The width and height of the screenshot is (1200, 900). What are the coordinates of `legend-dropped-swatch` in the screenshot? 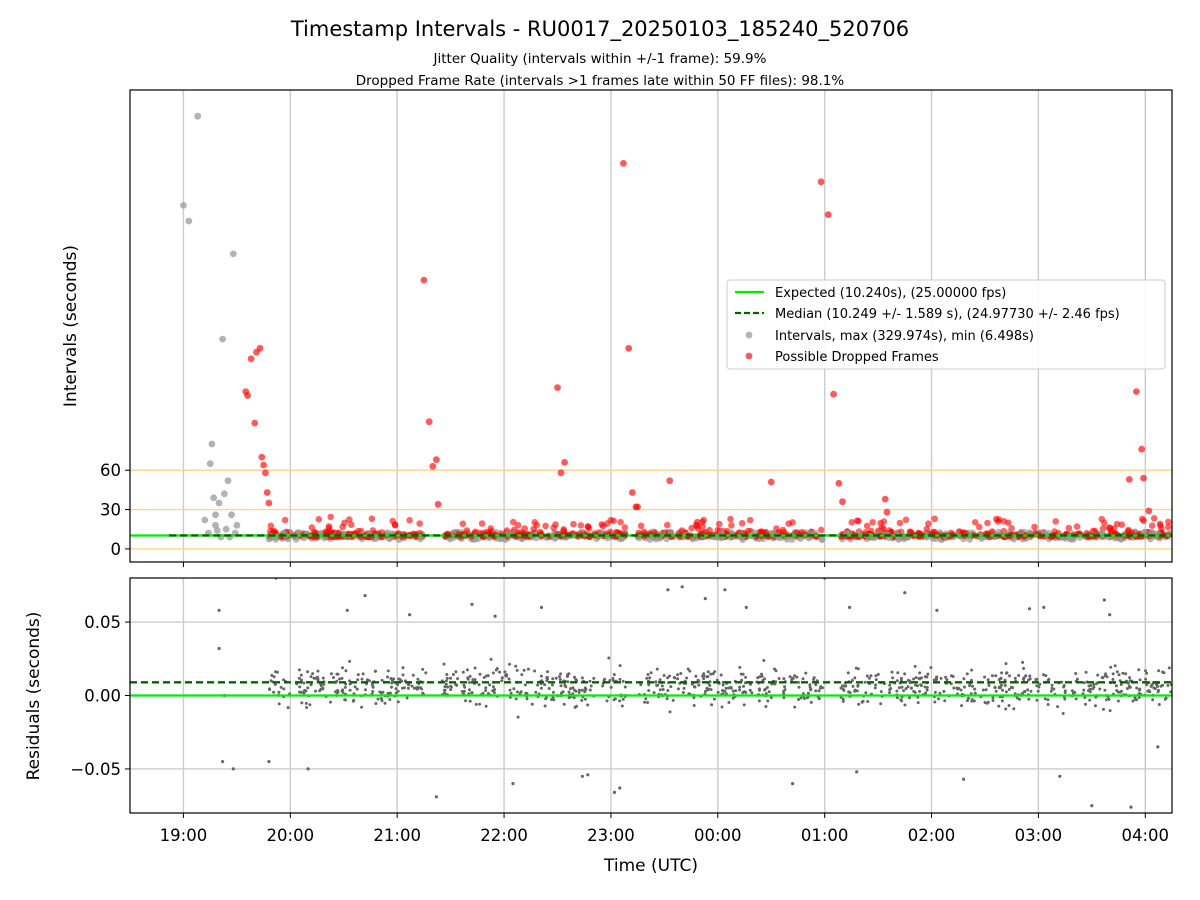 It's located at (749, 356).